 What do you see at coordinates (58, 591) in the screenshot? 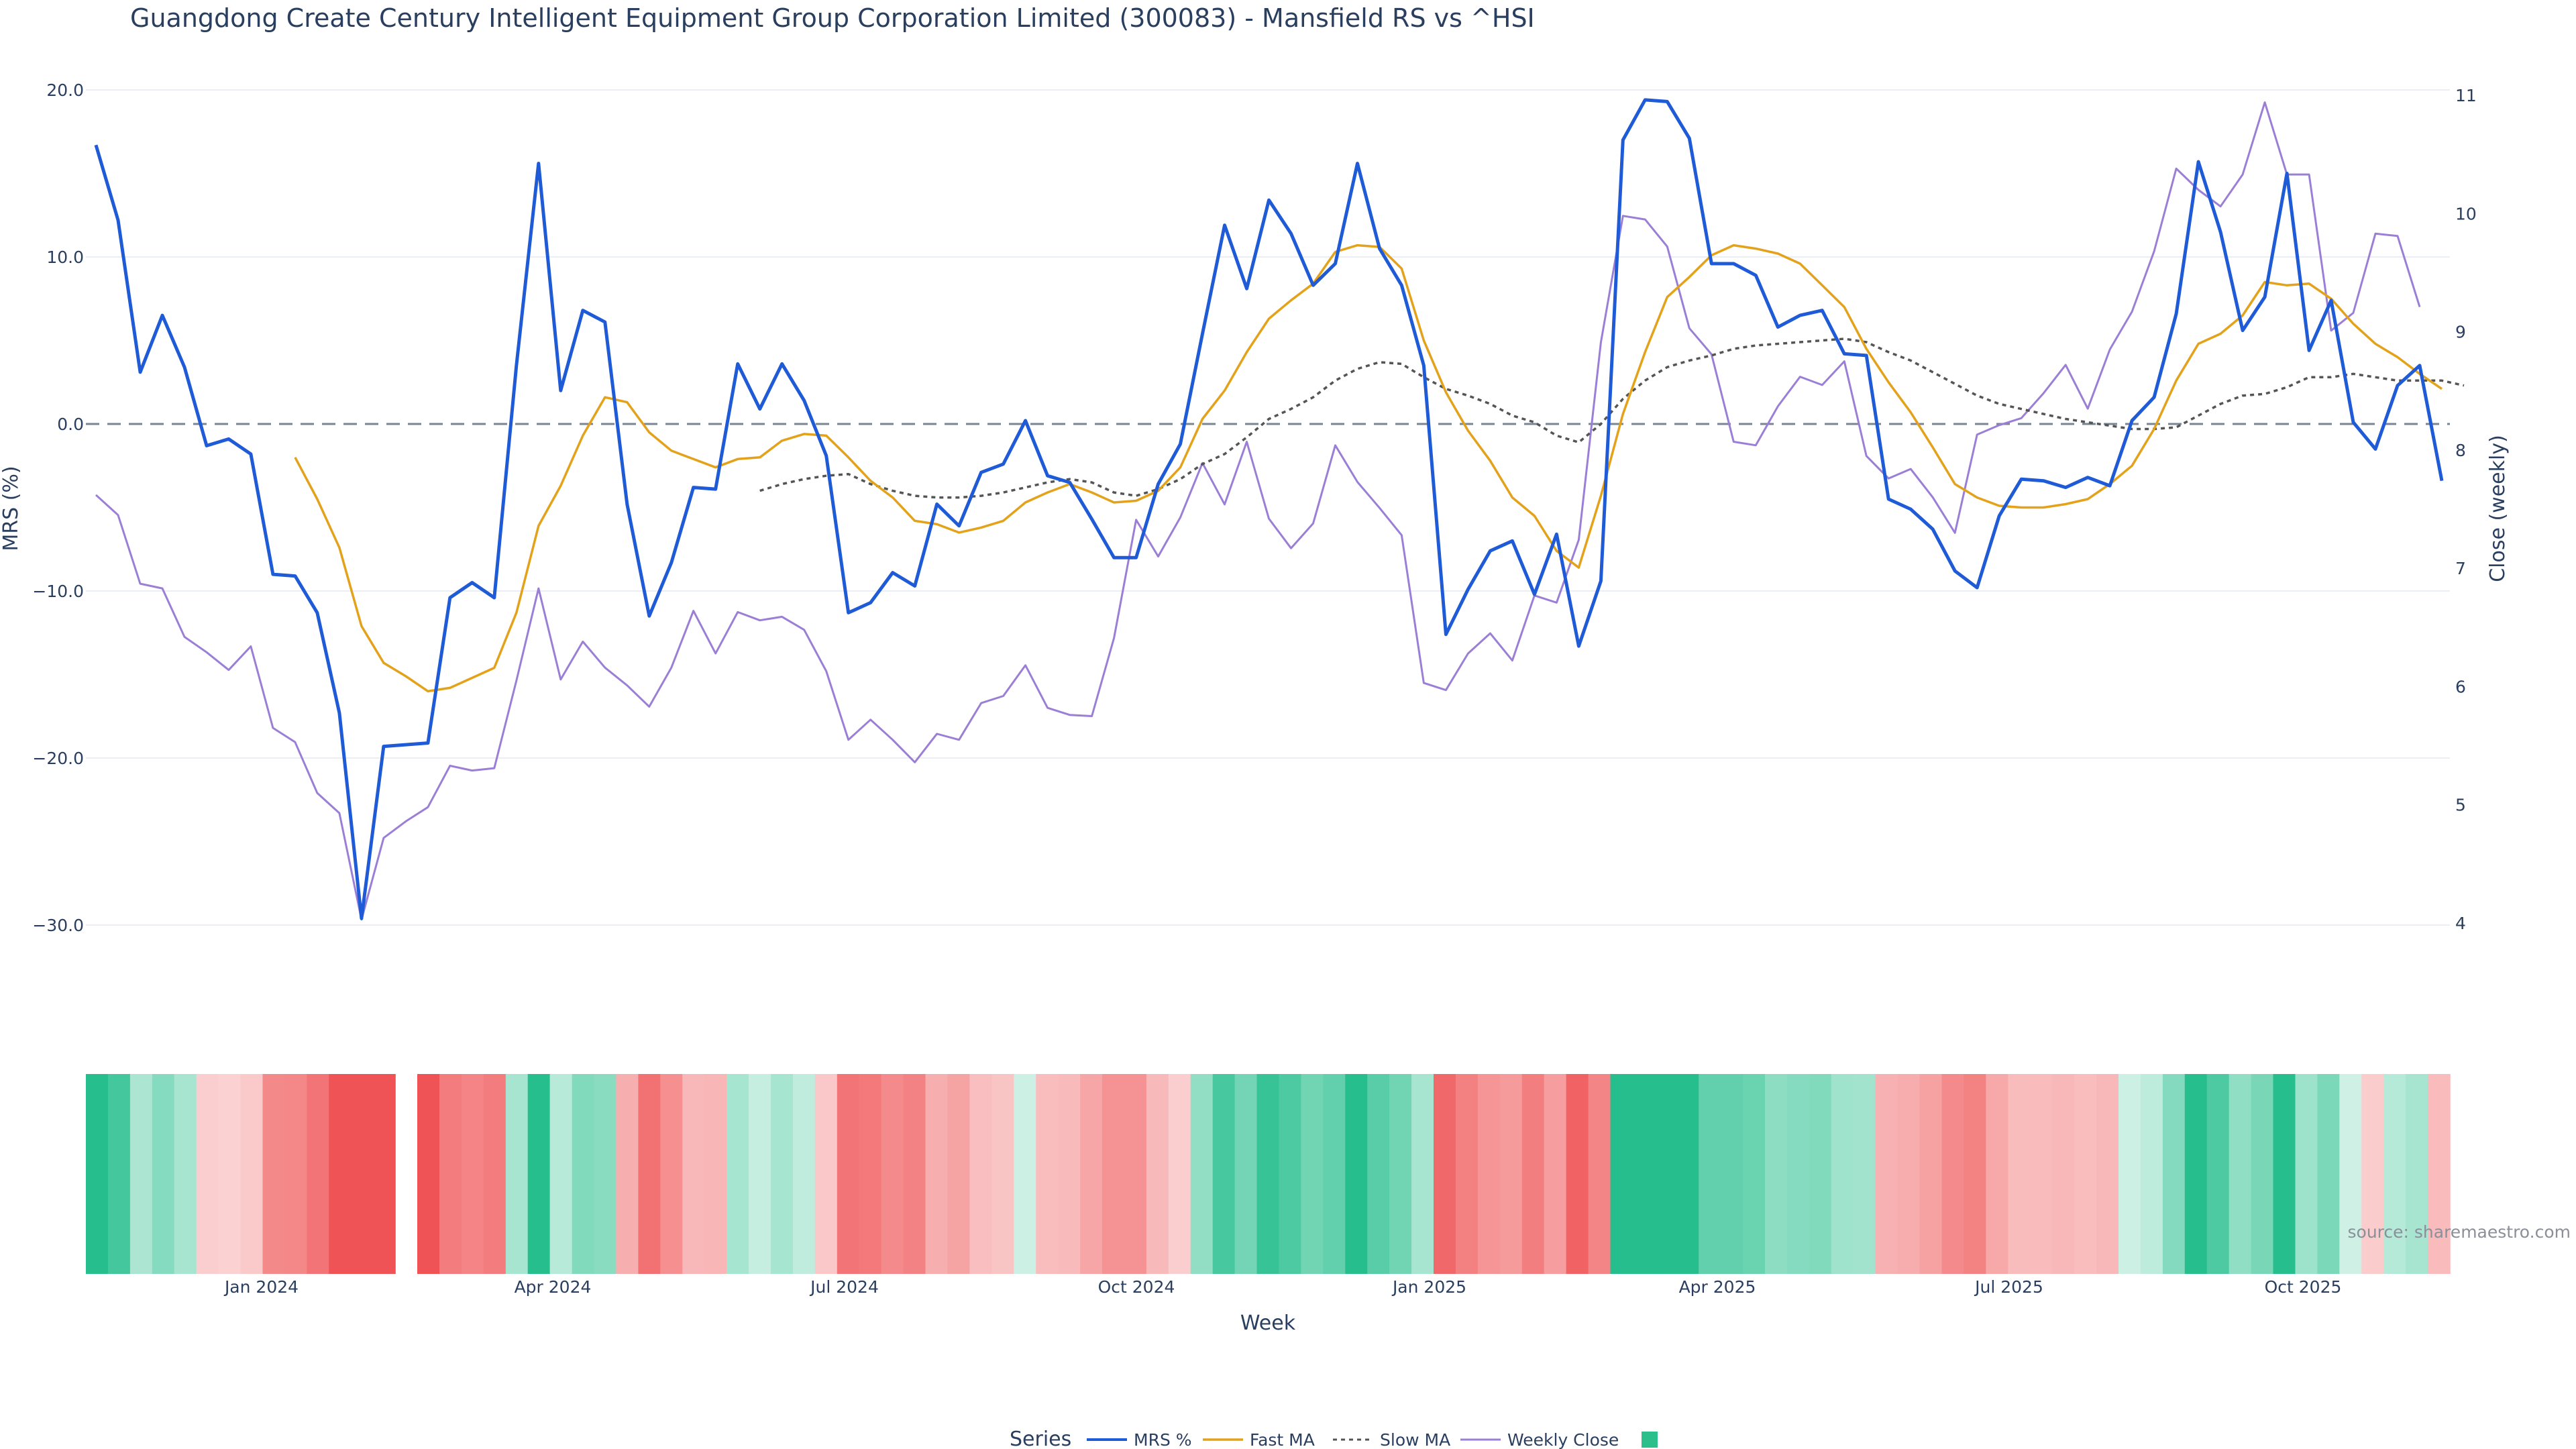
I see `y-left-tick-label: −10.0` at bounding box center [58, 591].